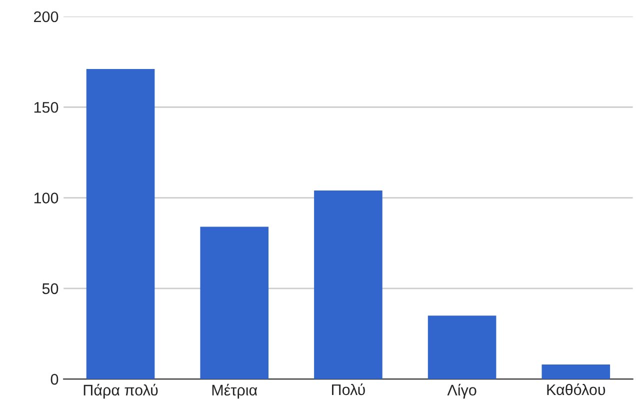 This screenshot has width=636, height=412. I want to click on x-tick-label: Πολύ, so click(348, 389).